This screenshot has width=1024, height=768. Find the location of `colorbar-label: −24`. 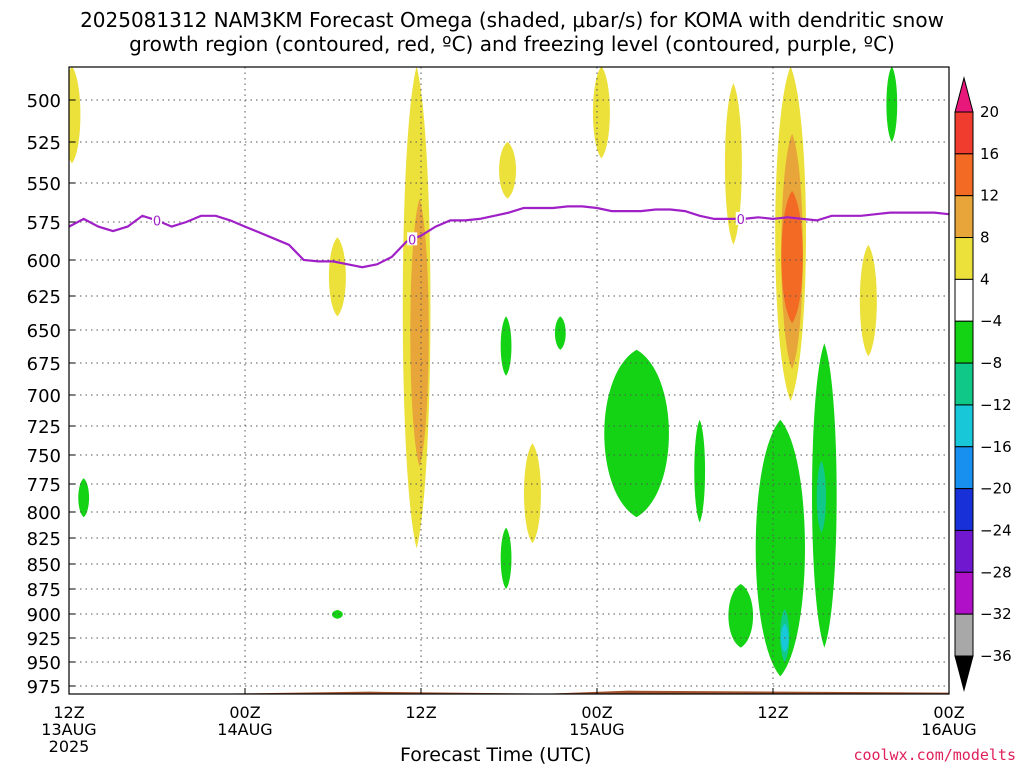

colorbar-label: −24 is located at coordinates (996, 530).